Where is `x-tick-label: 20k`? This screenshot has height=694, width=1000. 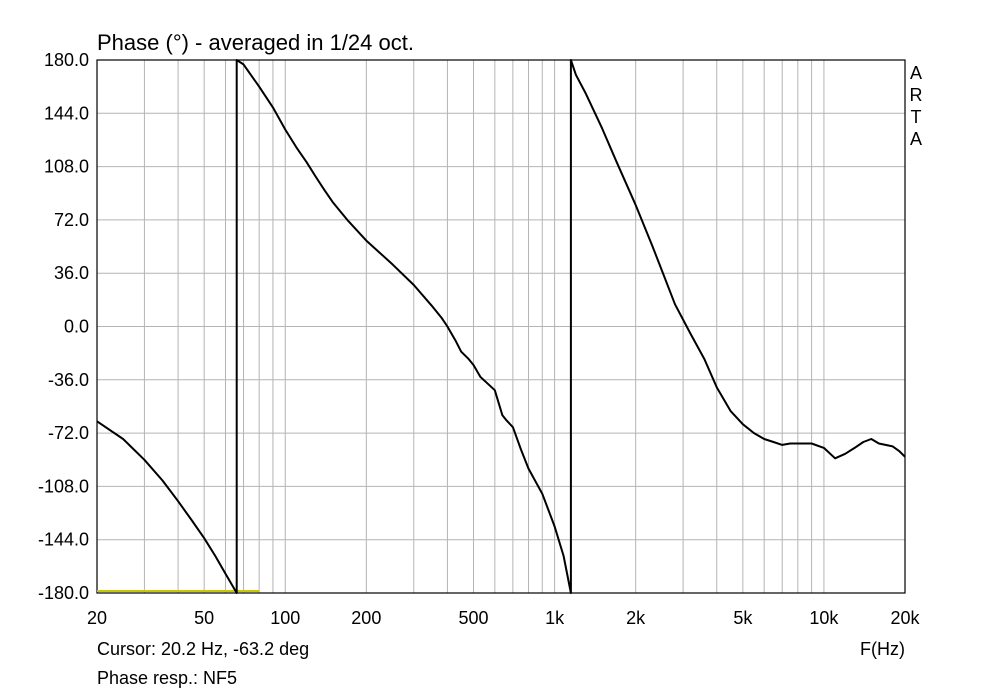
x-tick-label: 20k is located at coordinates (905, 618).